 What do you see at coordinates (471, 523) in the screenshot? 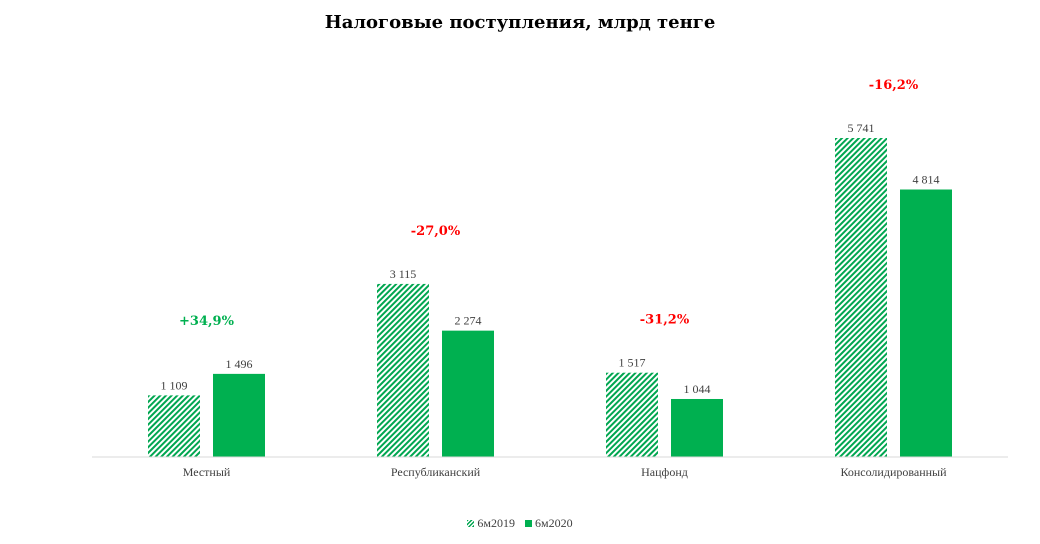
I see `legend-swatch-hatched` at bounding box center [471, 523].